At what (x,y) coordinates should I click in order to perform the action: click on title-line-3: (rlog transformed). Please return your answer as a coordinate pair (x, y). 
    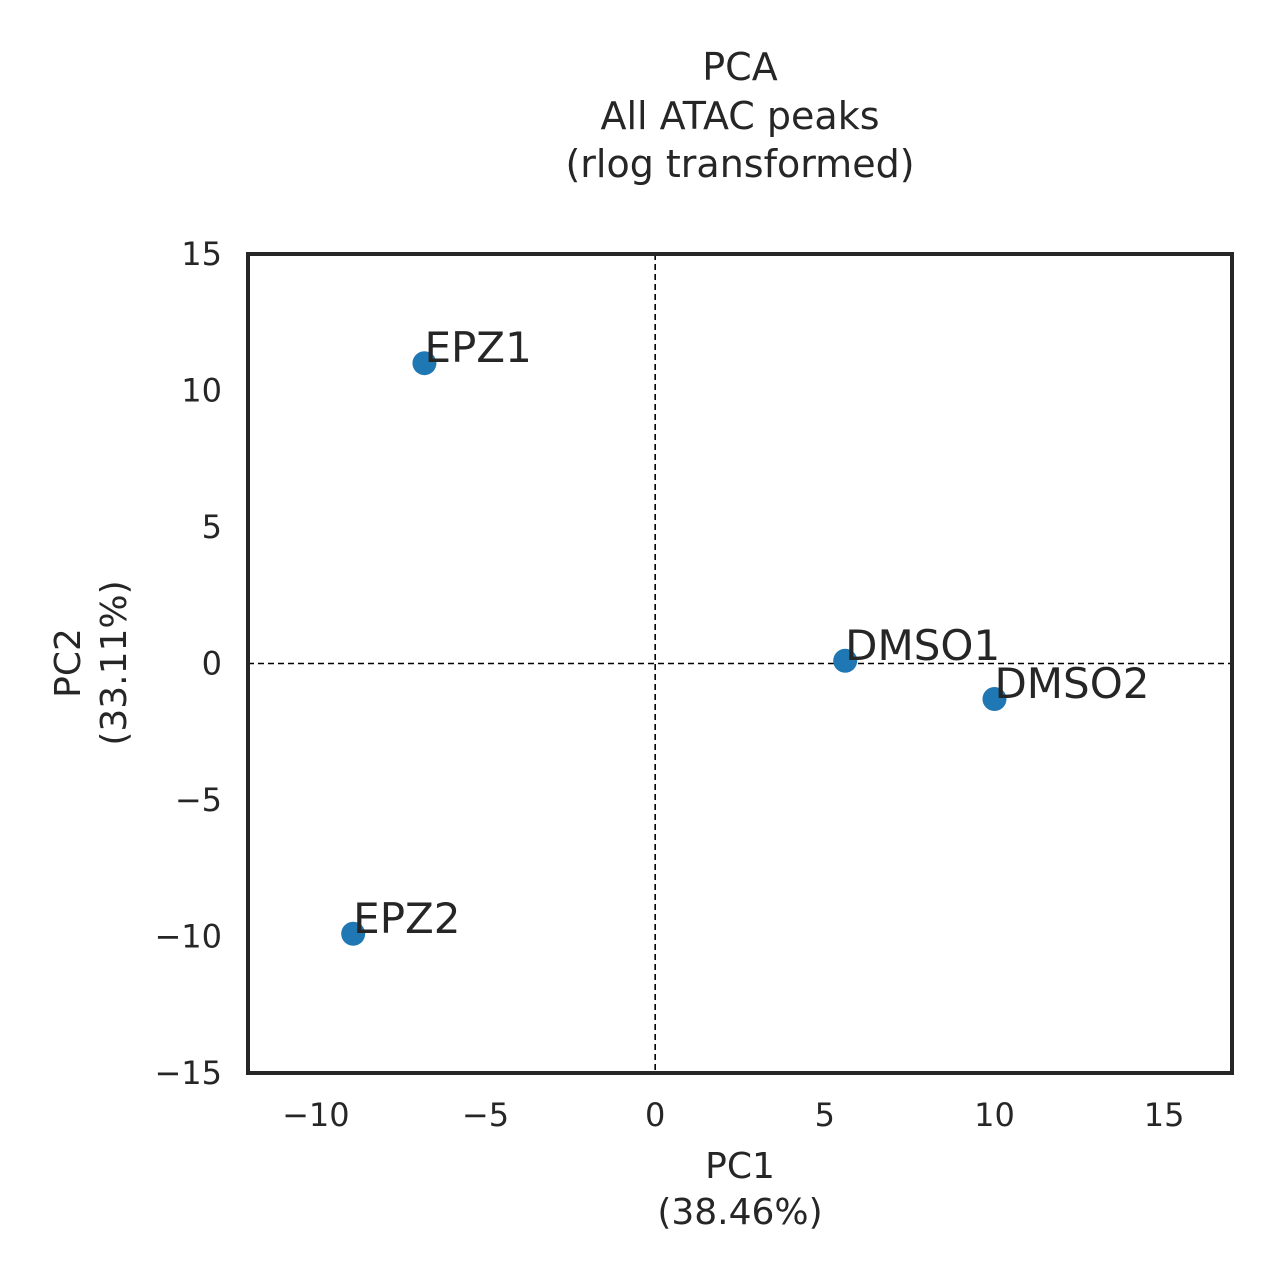
    Looking at the image, I should click on (739, 164).